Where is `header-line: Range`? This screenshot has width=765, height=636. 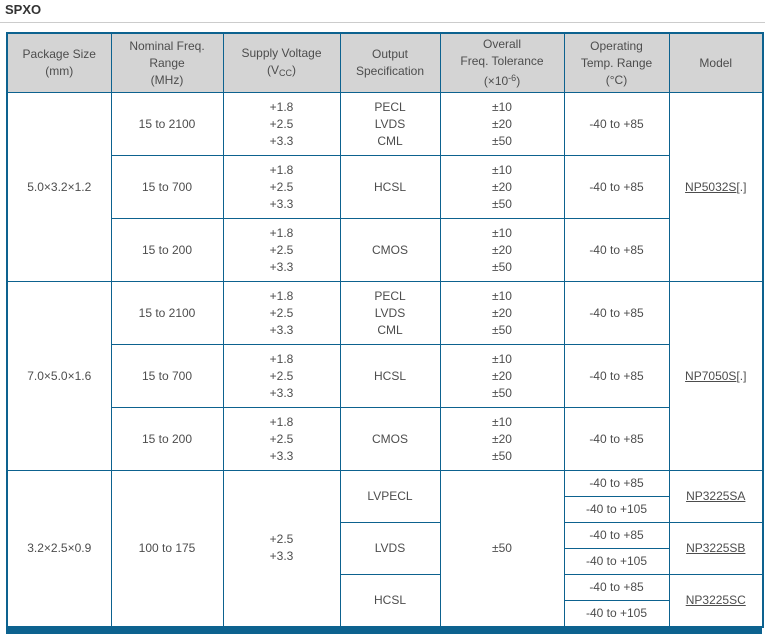 header-line: Range is located at coordinates (167, 62).